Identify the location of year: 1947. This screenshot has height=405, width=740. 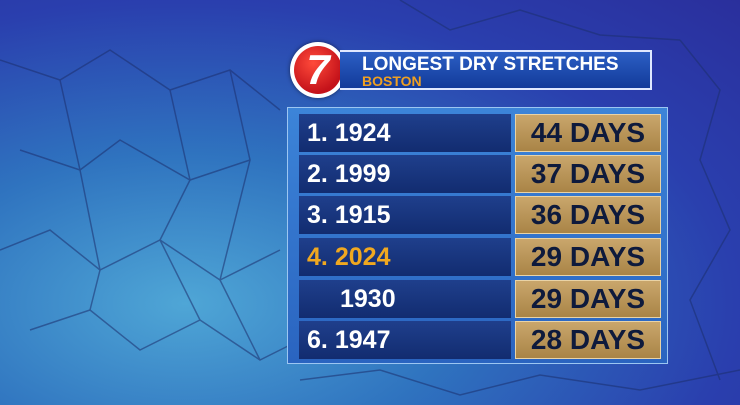
(362, 340).